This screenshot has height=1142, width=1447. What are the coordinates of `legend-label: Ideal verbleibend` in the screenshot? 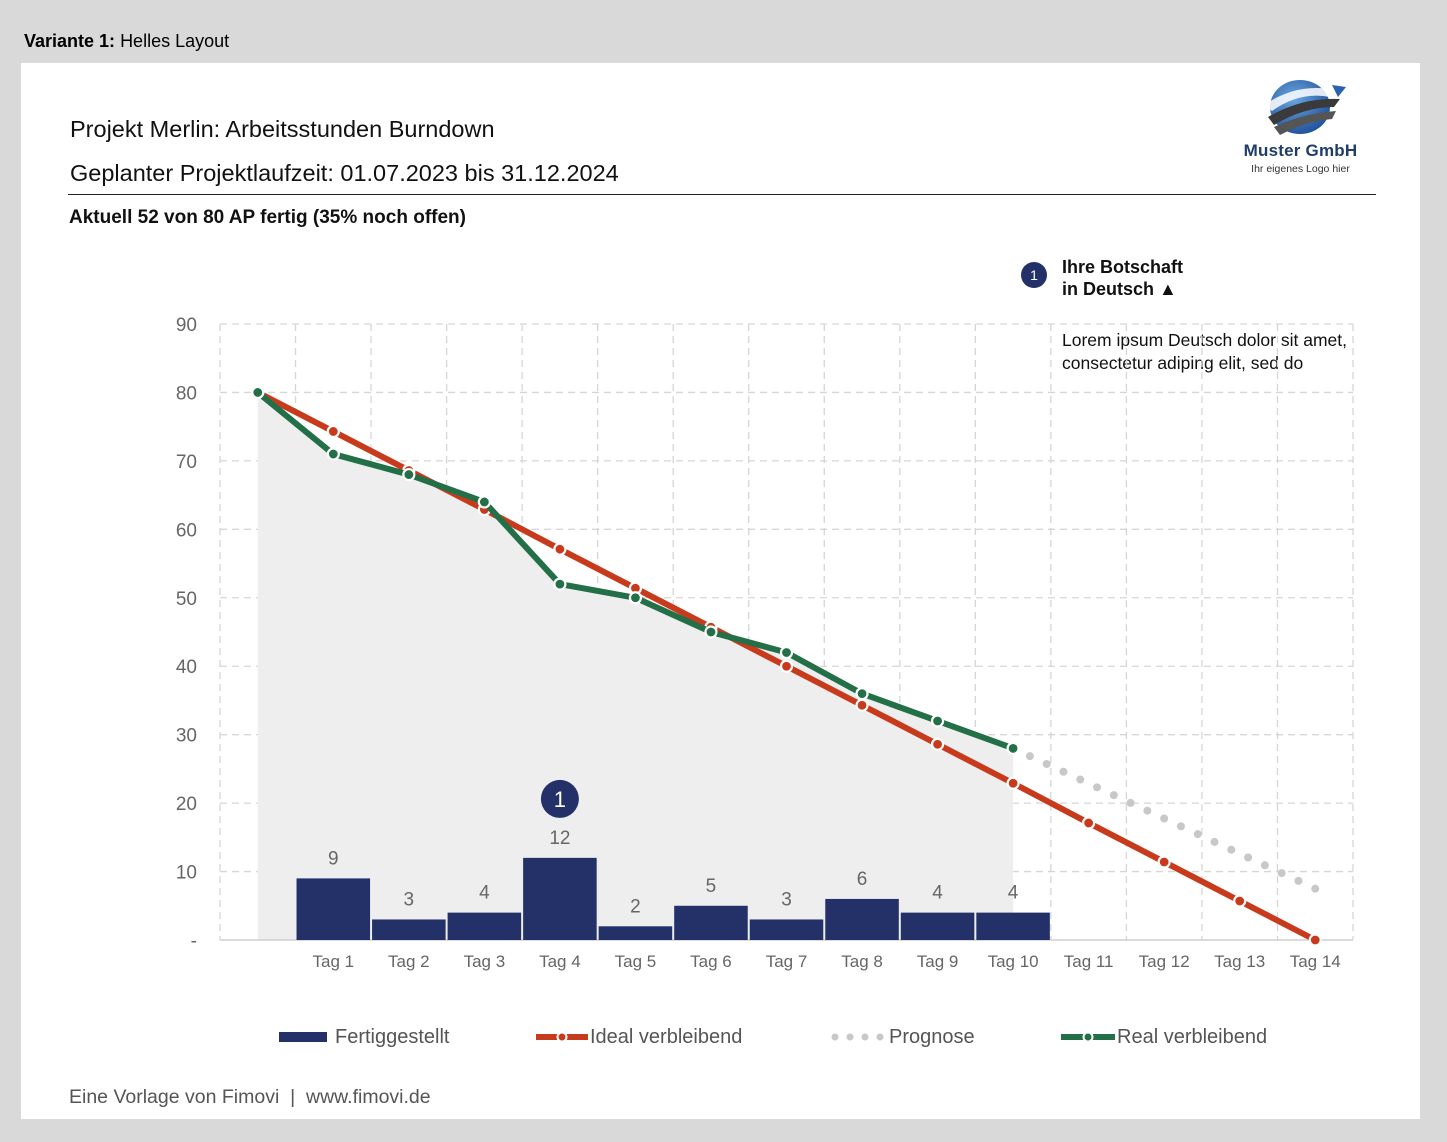 It's located at (666, 1036).